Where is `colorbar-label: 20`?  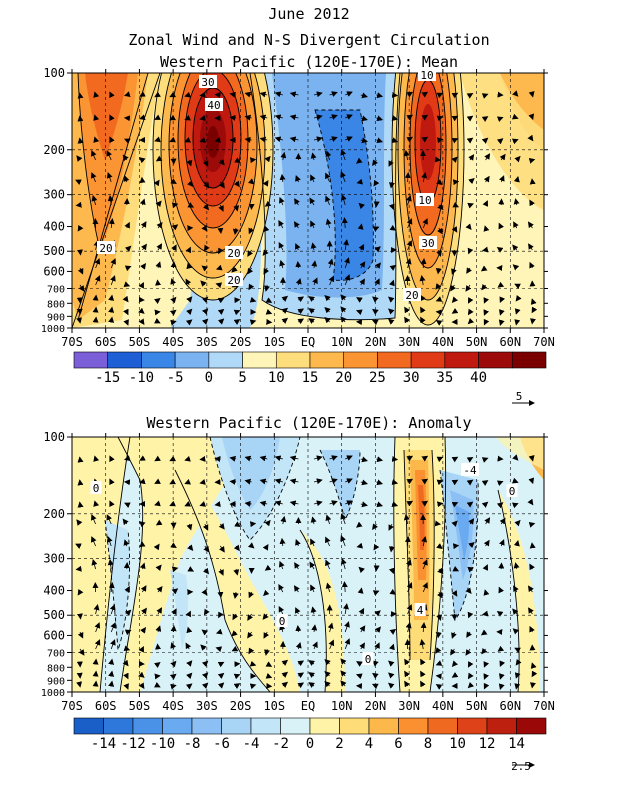 colorbar-label: 20 is located at coordinates (343, 378).